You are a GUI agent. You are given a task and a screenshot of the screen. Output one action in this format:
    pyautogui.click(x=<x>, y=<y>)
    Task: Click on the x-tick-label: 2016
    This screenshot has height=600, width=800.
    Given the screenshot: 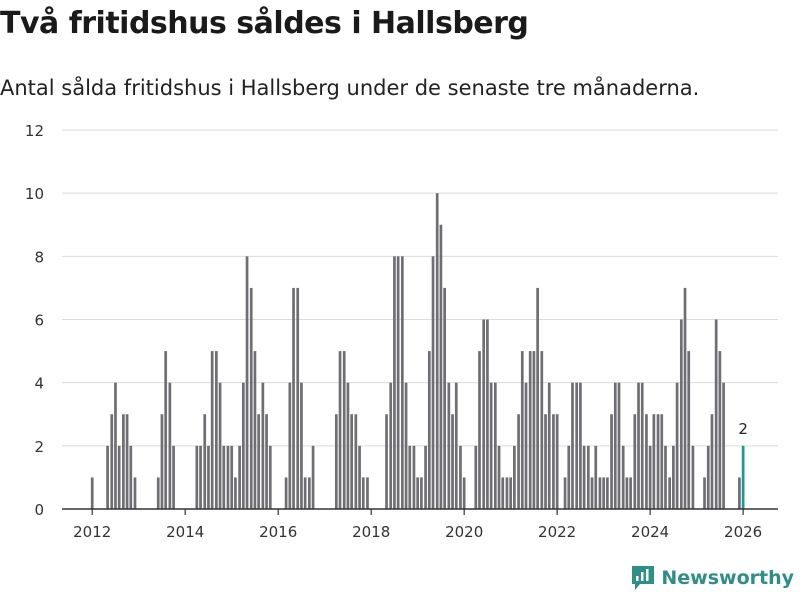 What is the action you would take?
    pyautogui.click(x=278, y=532)
    